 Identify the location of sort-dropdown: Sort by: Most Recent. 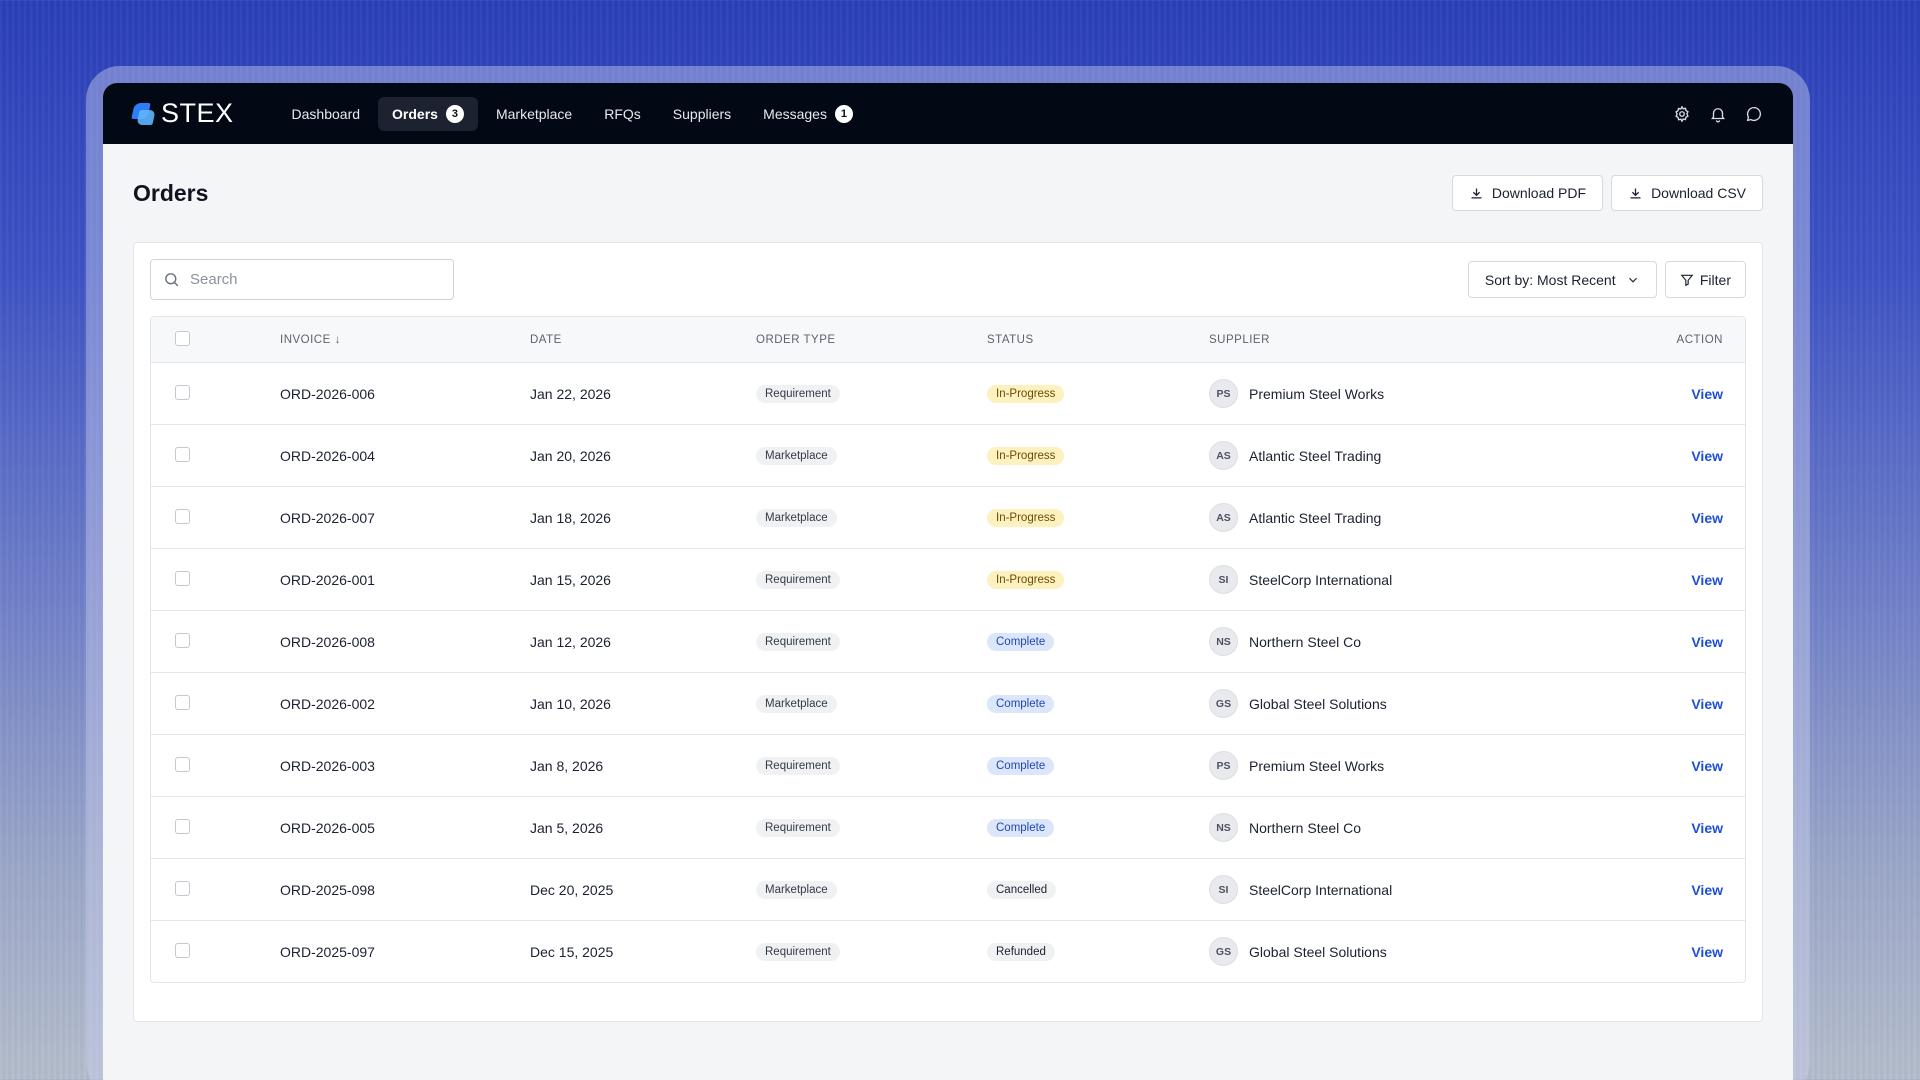
(1562, 279).